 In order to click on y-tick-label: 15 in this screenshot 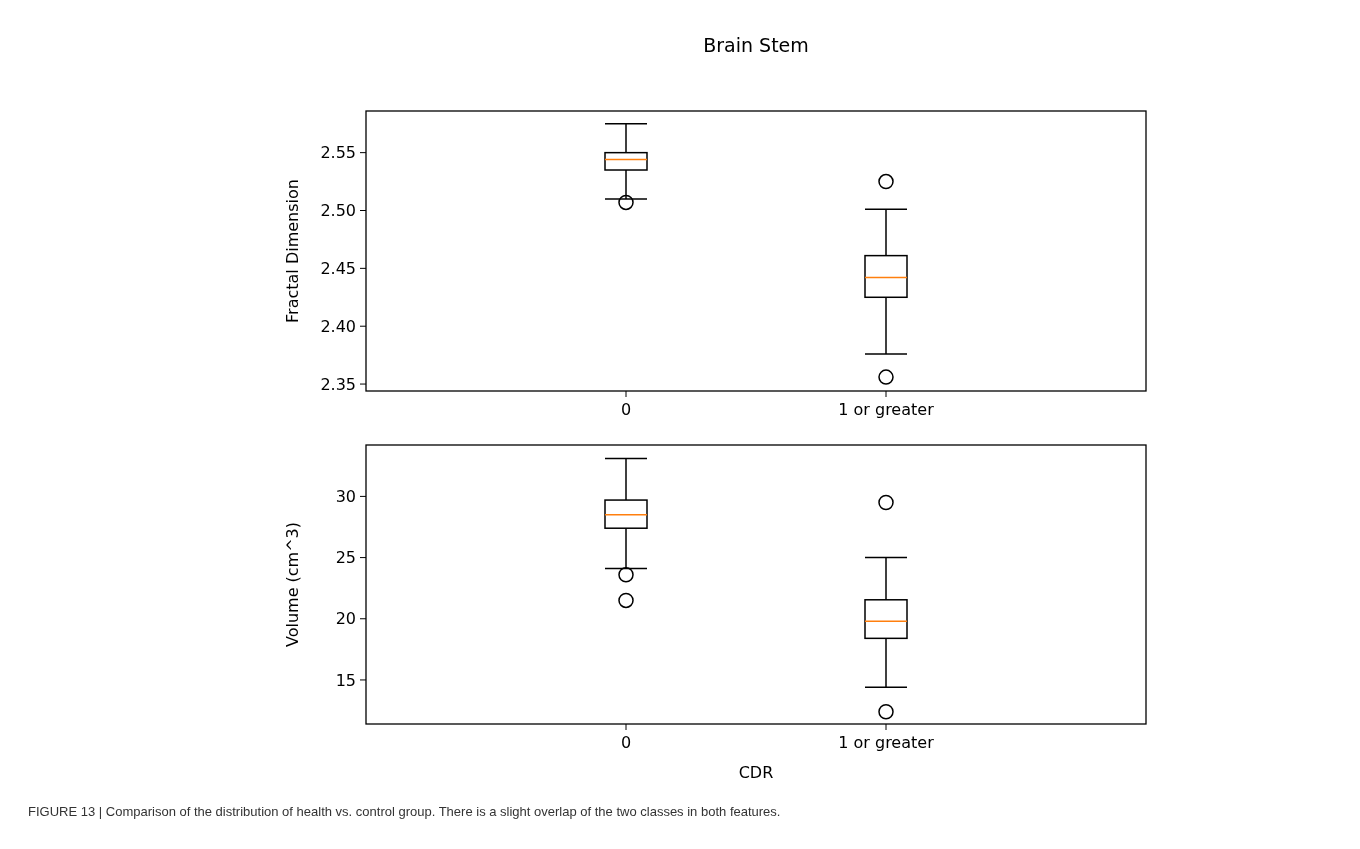, I will do `click(345, 680)`.